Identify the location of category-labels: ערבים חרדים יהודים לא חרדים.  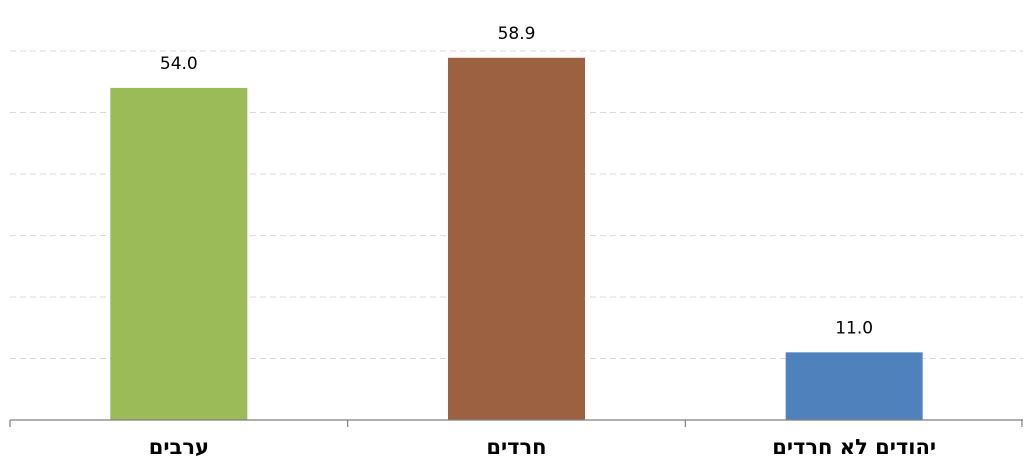
(542, 447).